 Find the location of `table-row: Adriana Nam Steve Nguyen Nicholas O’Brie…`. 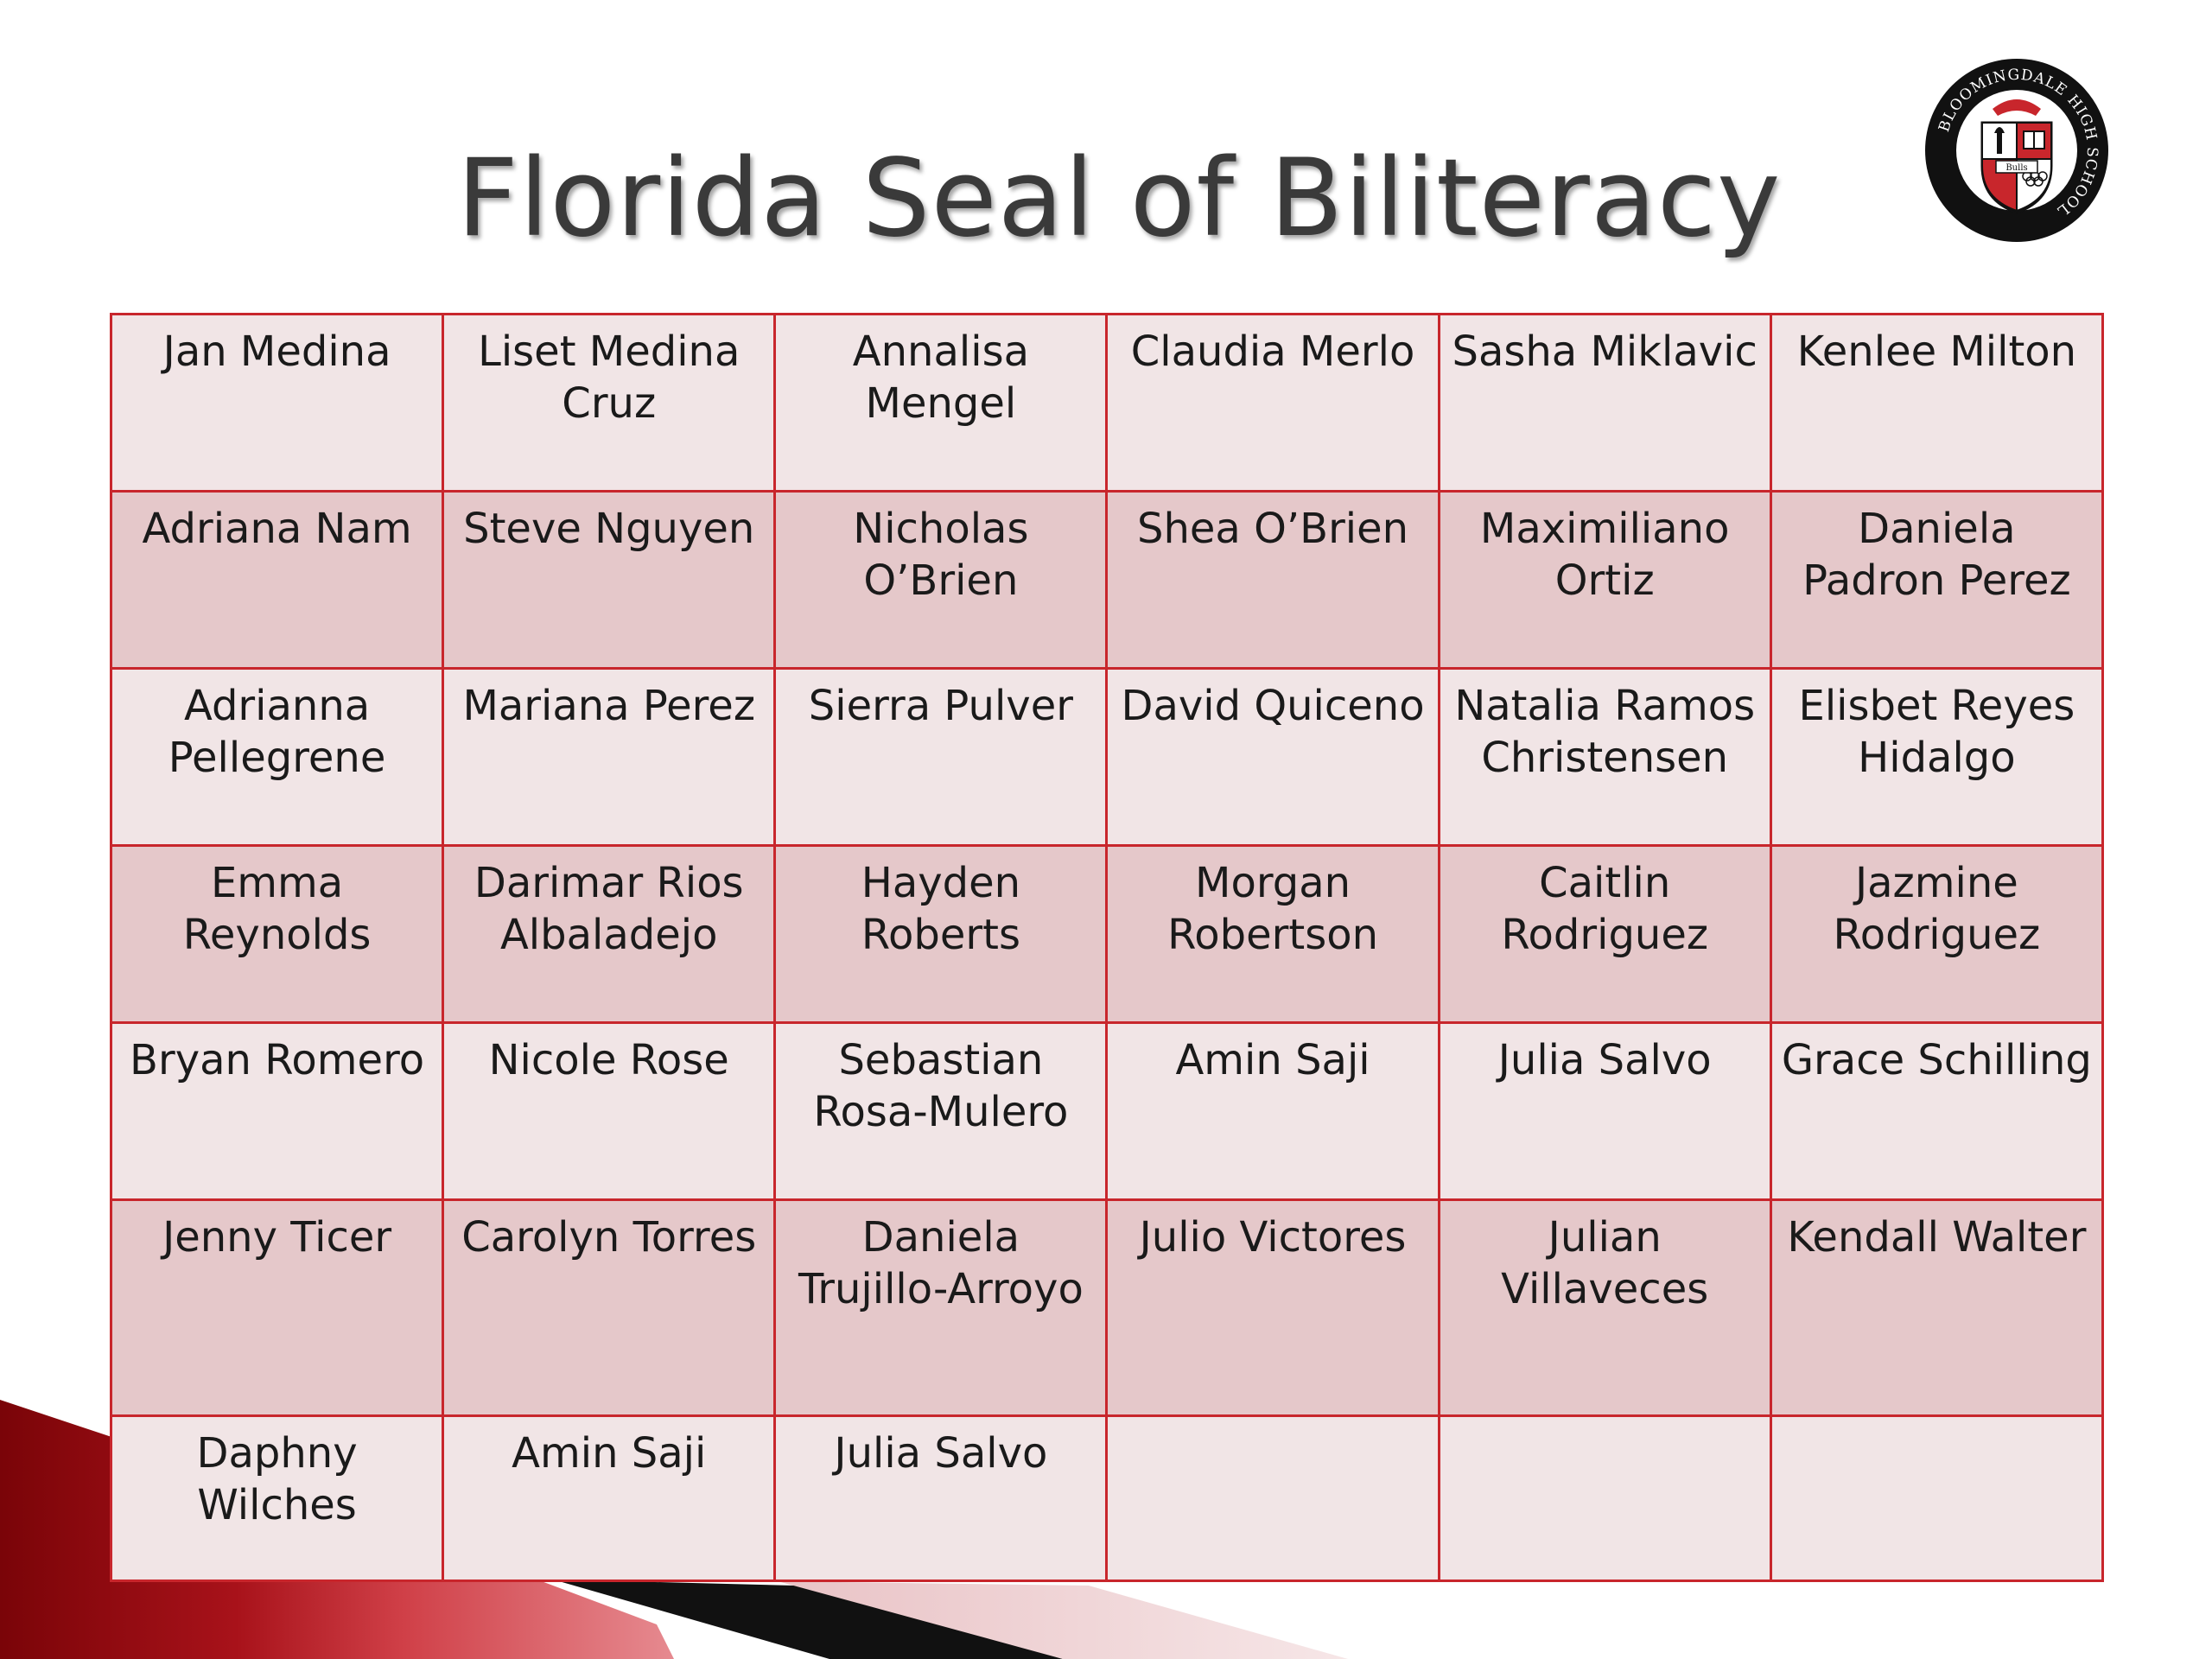

table-row: Adriana Nam Steve Nguyen Nicholas O’Brie… is located at coordinates (1107, 580).